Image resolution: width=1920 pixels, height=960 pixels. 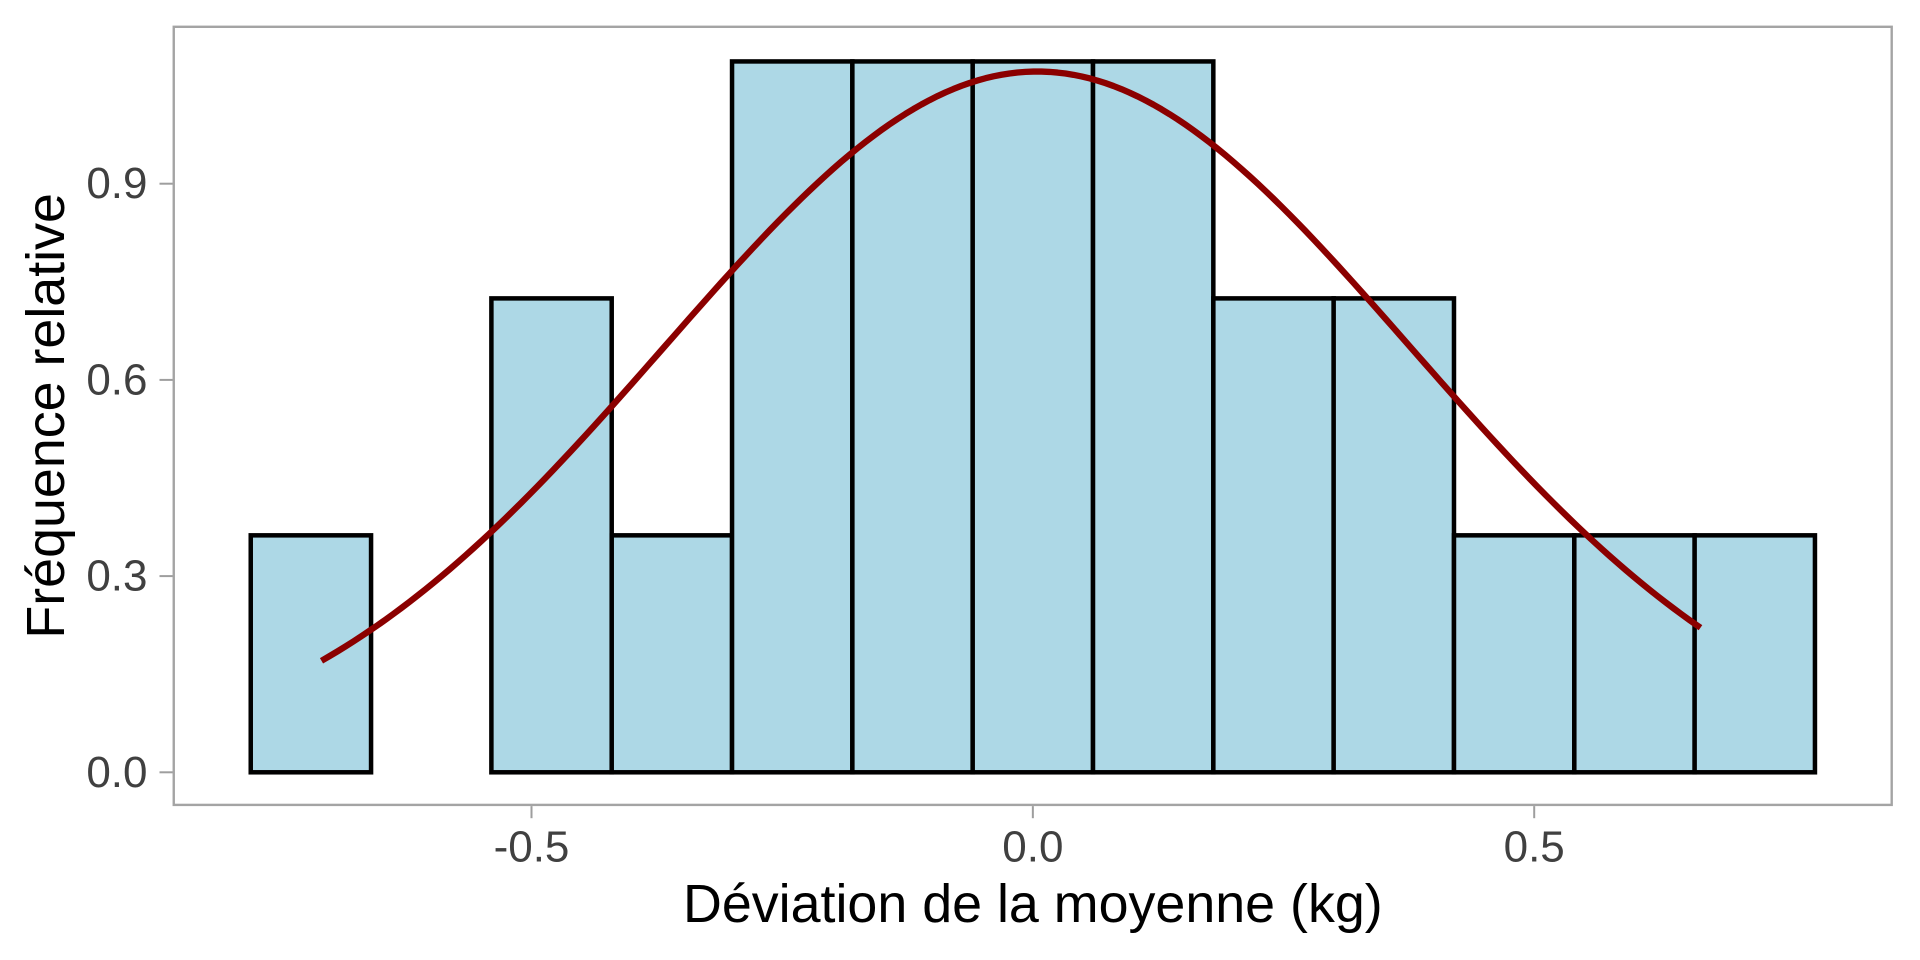 I want to click on svg-text: 0.9, so click(x=116, y=183).